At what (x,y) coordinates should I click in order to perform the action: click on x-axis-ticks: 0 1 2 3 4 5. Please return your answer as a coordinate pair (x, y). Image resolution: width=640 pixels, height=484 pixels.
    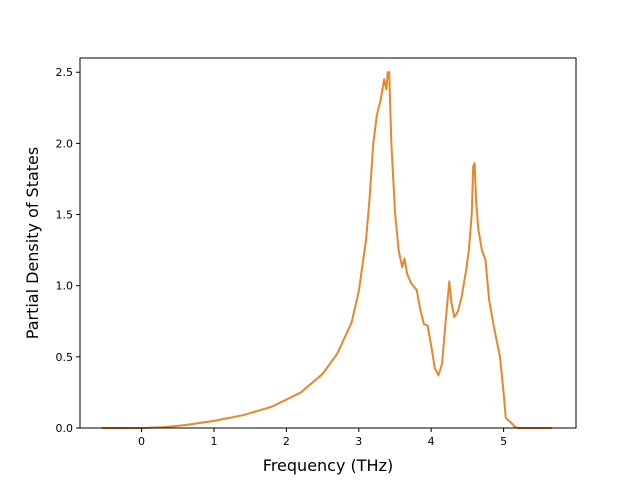
    Looking at the image, I should click on (322, 438).